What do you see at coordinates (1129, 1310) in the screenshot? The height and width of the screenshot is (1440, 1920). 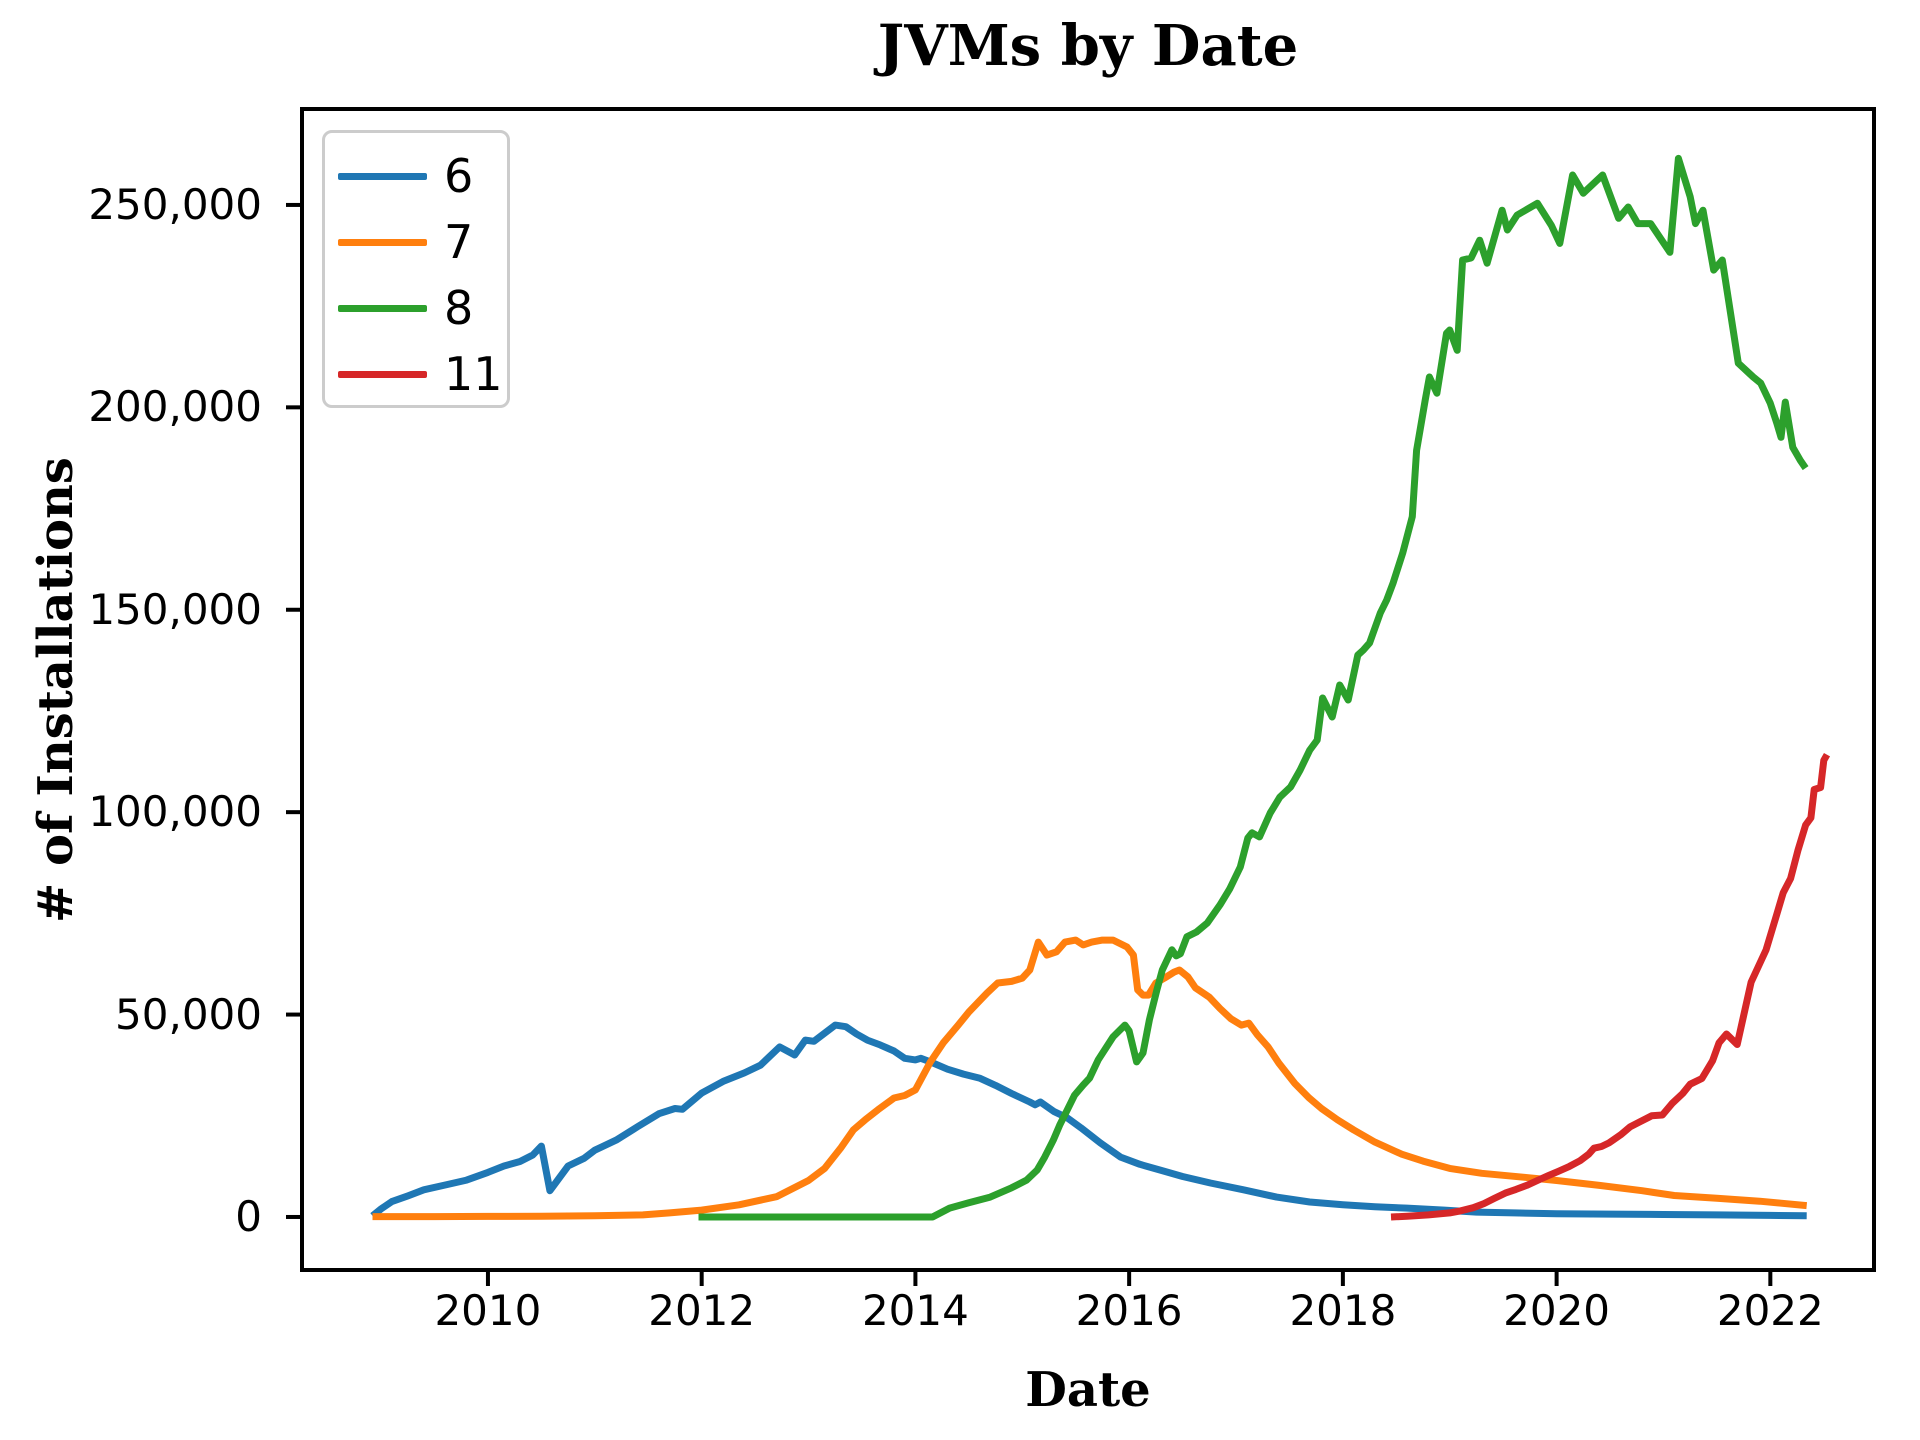 I see `x-tick-label: 2016` at bounding box center [1129, 1310].